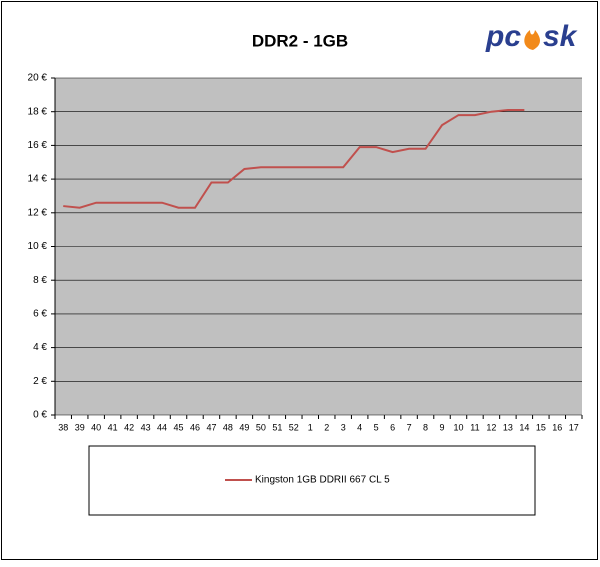  I want to click on x-tick-label: 17, so click(574, 427).